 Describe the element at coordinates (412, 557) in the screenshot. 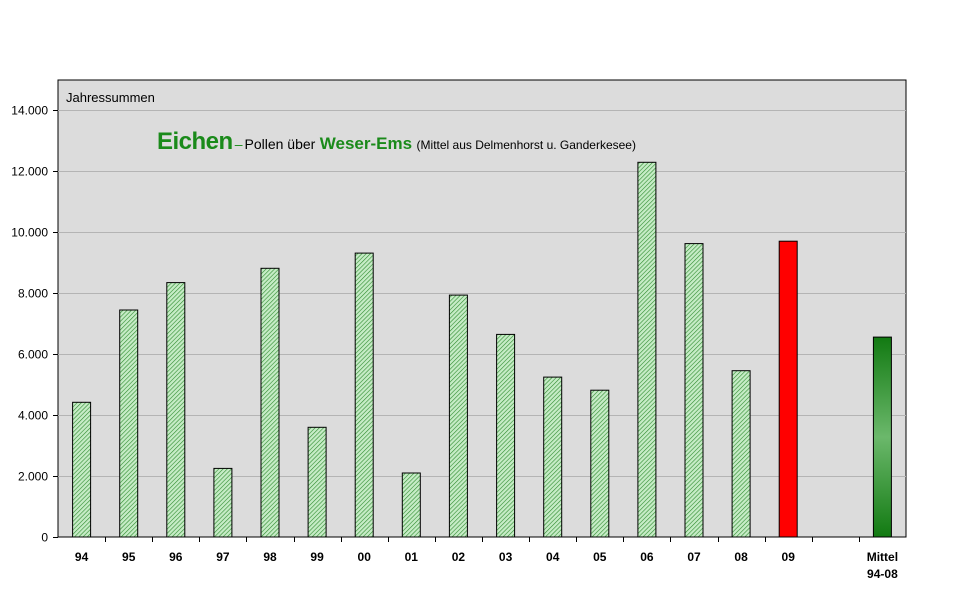

I see `x-tick-label: 01` at that location.